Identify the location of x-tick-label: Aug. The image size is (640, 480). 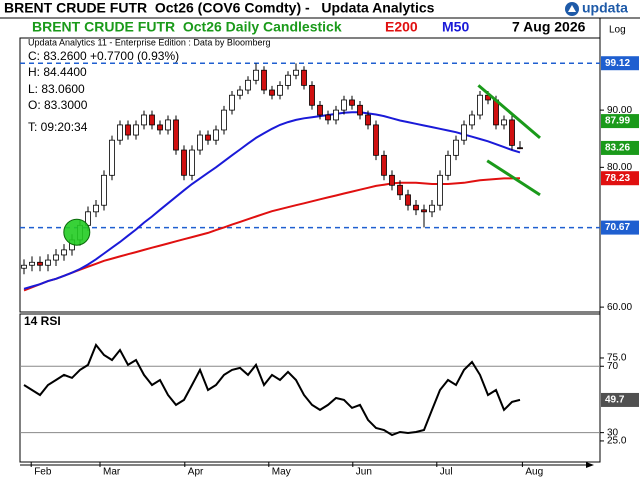
(534, 472).